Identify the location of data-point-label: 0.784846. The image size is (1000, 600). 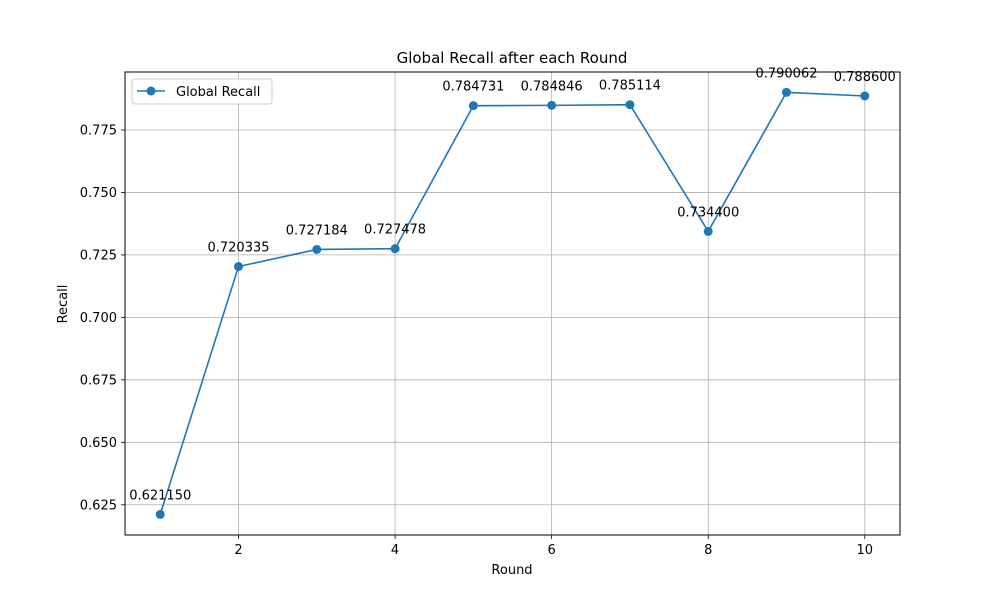
(552, 86).